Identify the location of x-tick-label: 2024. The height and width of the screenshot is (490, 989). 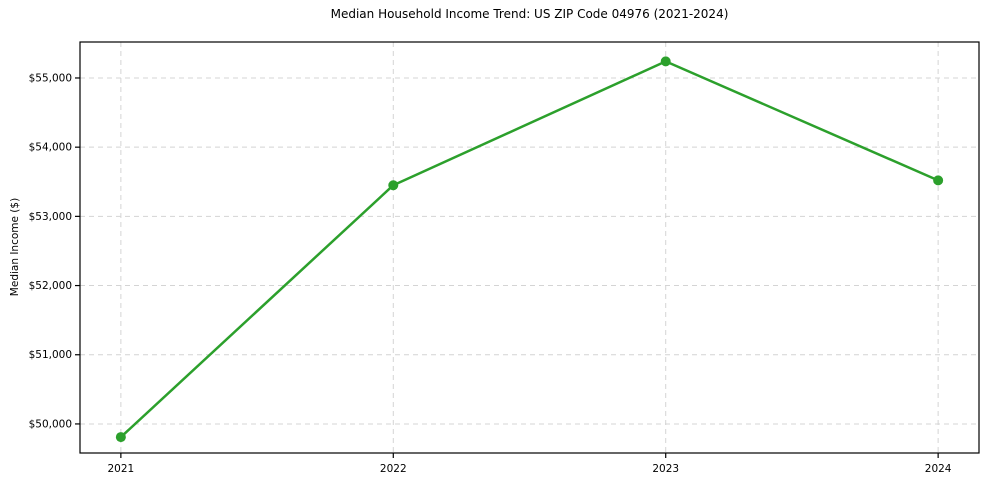
(938, 469).